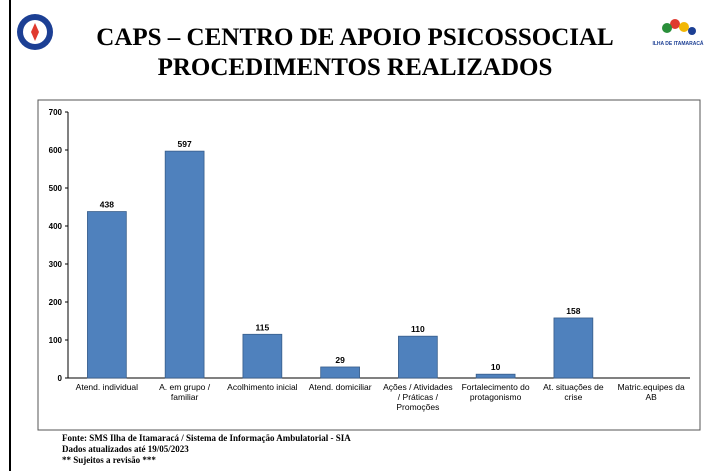 The image size is (705, 471). Describe the element at coordinates (573, 311) in the screenshot. I see `value-label: 158` at that location.